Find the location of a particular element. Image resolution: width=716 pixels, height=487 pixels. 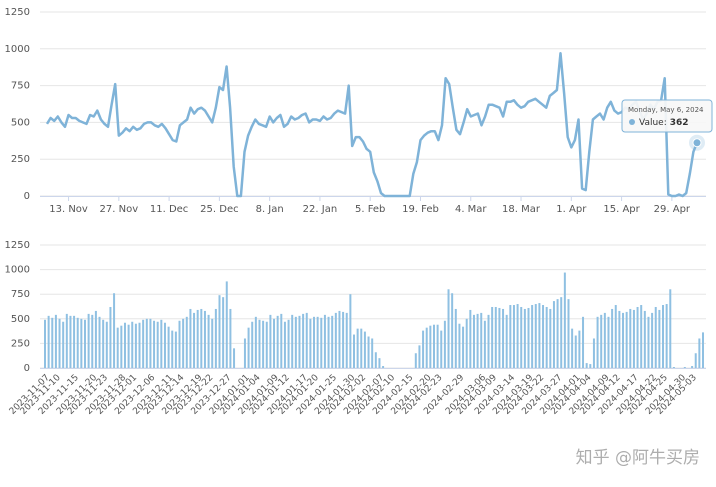

y-tick-label: 750 is located at coordinates (20, 86).